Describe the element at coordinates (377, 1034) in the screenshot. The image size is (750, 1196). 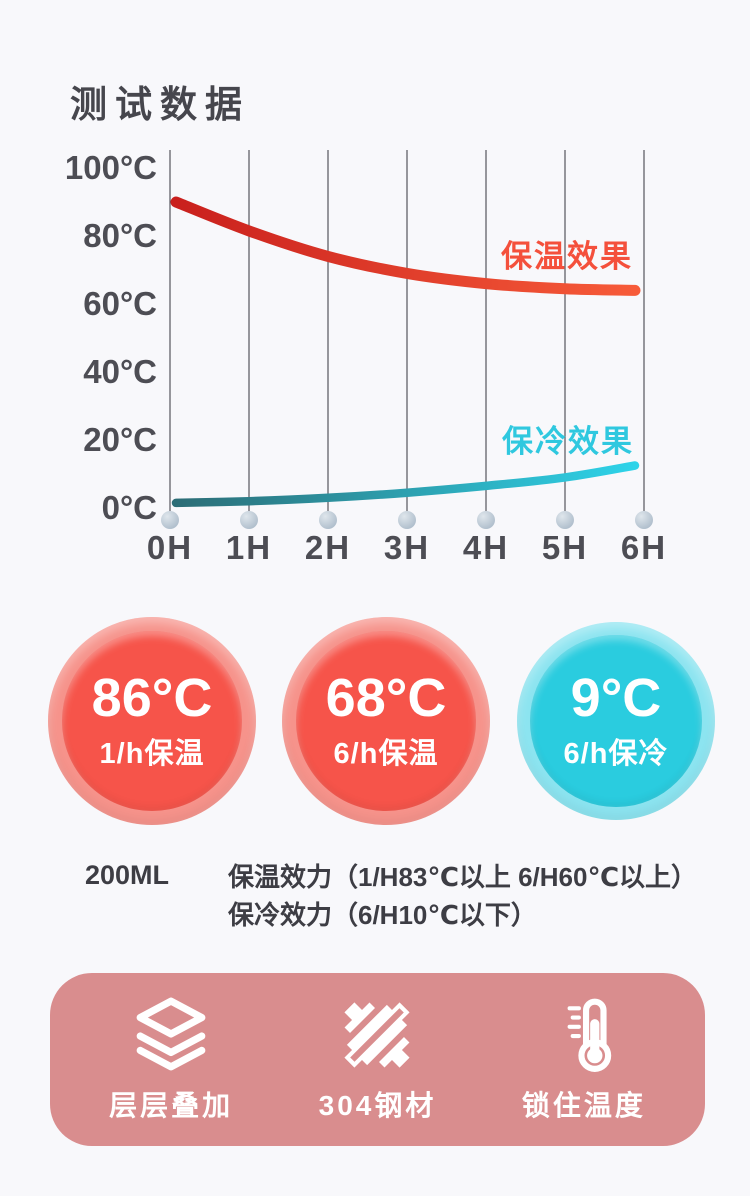
I see `steel-icon` at that location.